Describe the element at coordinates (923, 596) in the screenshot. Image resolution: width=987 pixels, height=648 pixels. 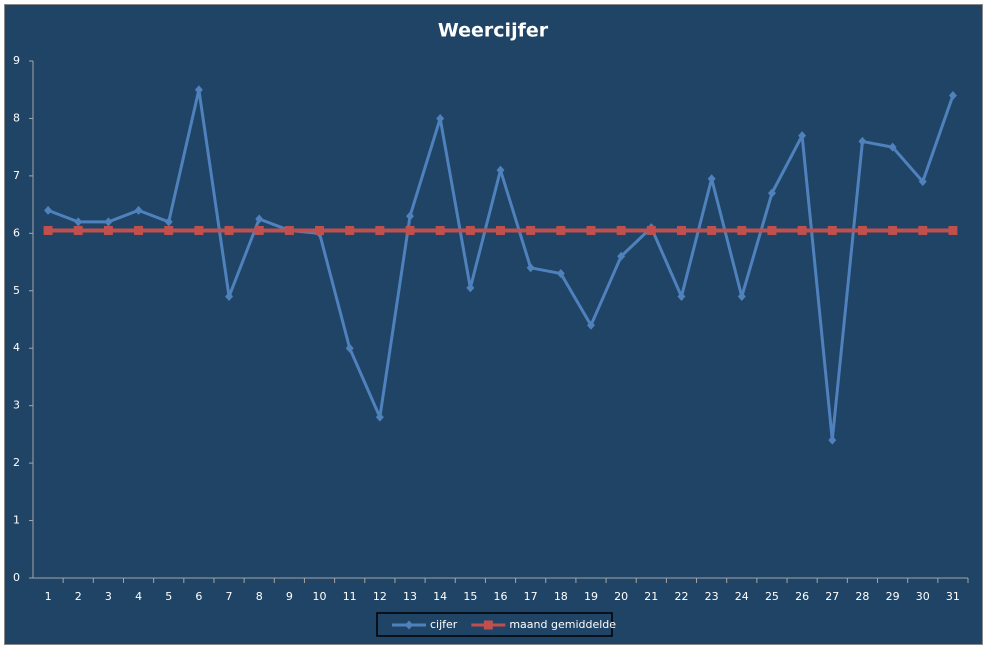
I see `x-tick-label: 30` at that location.